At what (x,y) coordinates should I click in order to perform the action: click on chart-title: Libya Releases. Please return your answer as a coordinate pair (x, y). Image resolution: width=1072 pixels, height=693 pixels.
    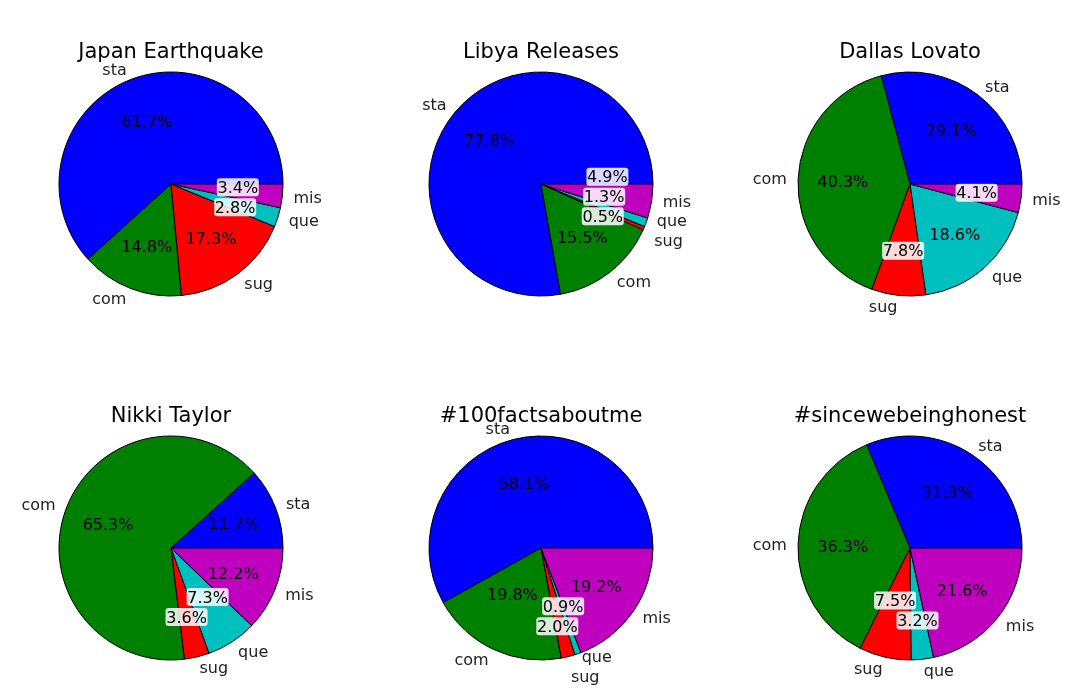
    Looking at the image, I should click on (541, 51).